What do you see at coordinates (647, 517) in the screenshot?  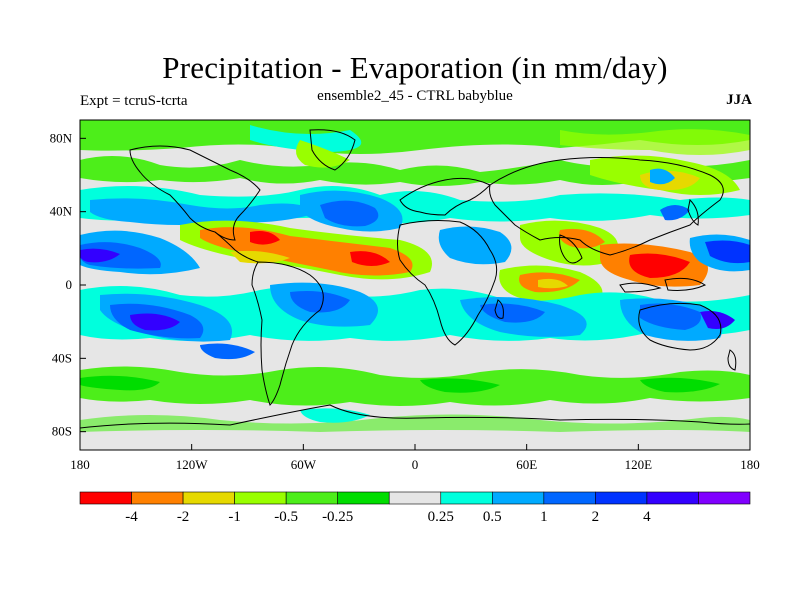 I see `colorbar-label: 4` at bounding box center [647, 517].